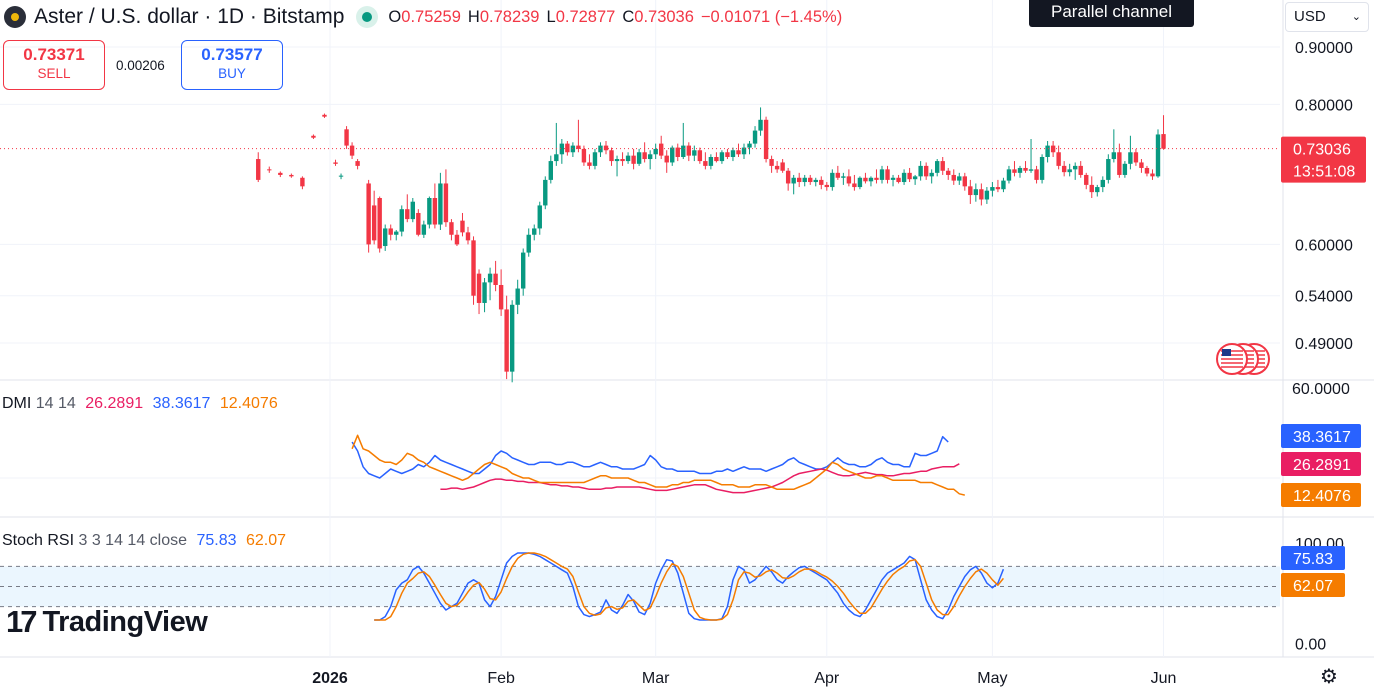  I want to click on dmi-series-line, so click(650, 457).